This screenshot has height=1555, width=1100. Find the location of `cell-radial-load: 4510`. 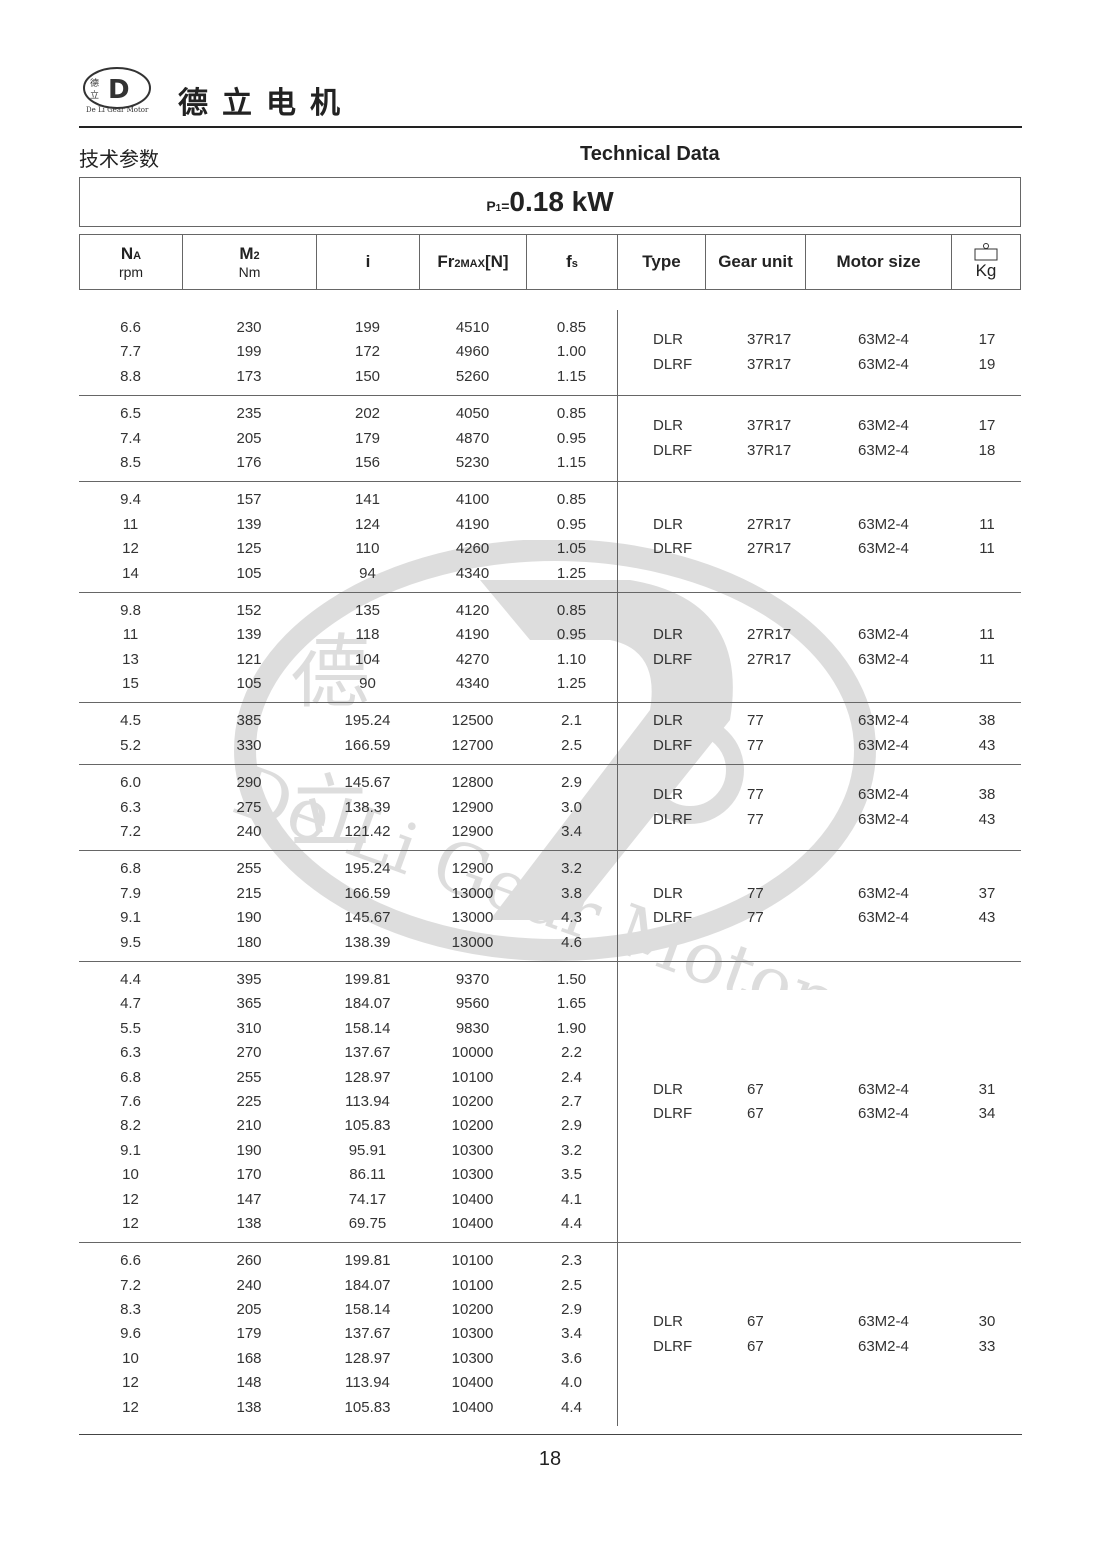

cell-radial-load: 4510 is located at coordinates (472, 327).